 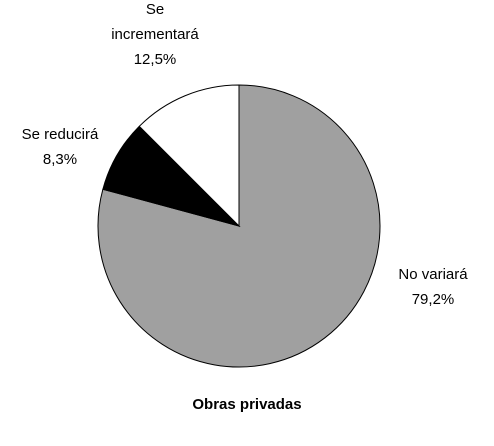 What do you see at coordinates (155, 22) in the screenshot?
I see `category-label: Se incrementará` at bounding box center [155, 22].